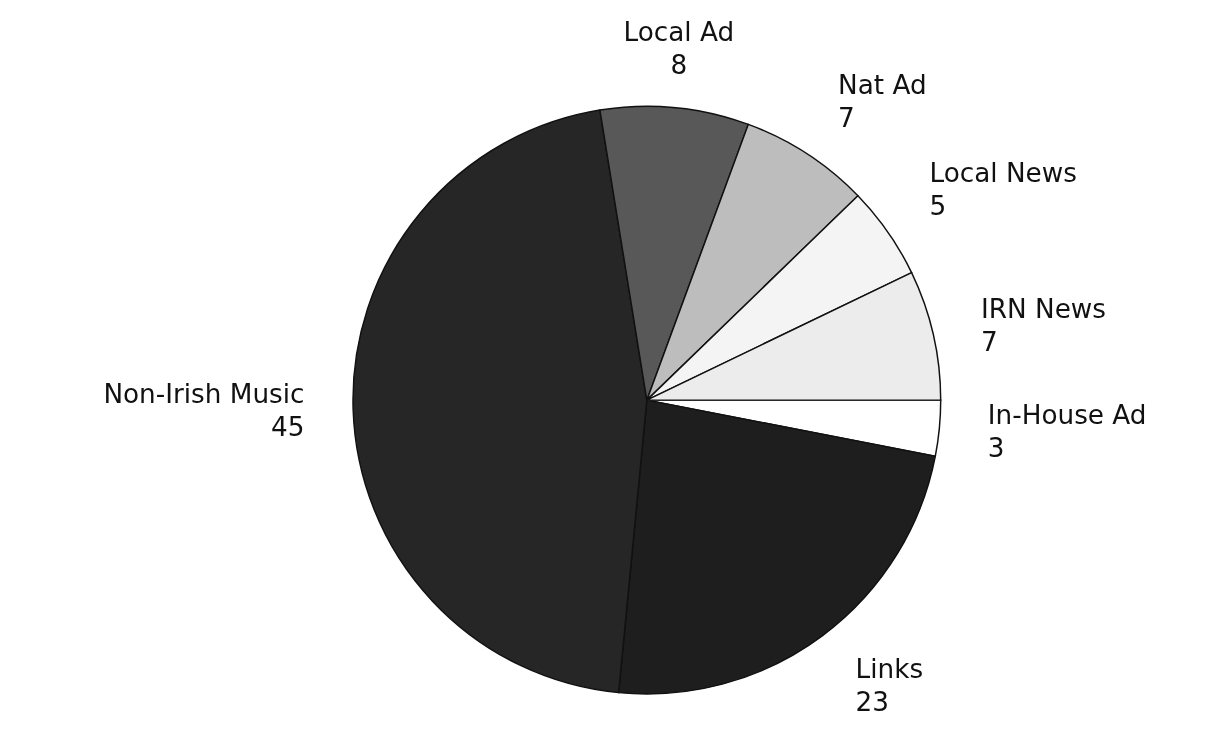 The image size is (1214, 742). I want to click on slice-label: Local News, so click(1003, 173).